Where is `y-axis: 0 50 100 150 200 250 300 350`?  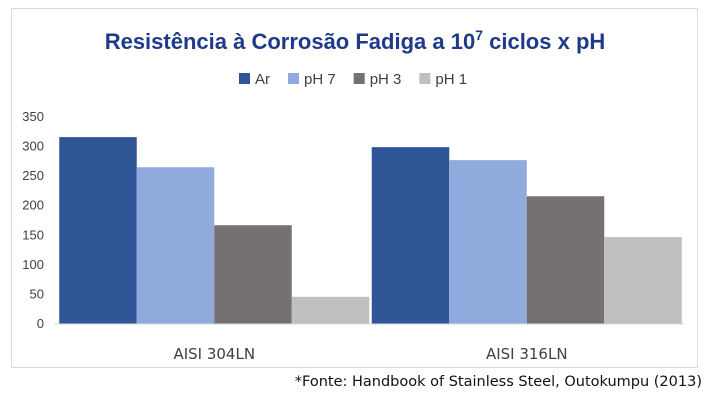 y-axis: 0 50 100 150 200 250 300 350 is located at coordinates (33, 220).